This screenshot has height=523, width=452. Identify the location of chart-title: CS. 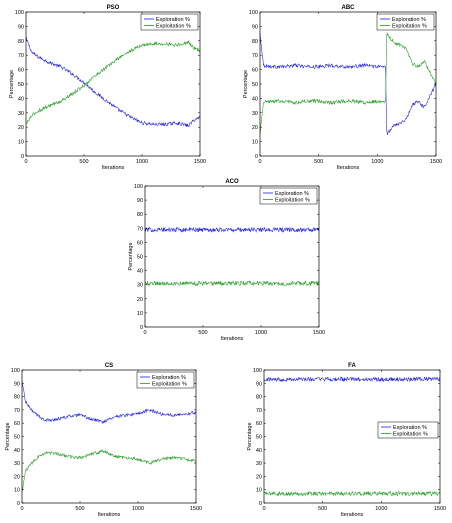
(109, 366).